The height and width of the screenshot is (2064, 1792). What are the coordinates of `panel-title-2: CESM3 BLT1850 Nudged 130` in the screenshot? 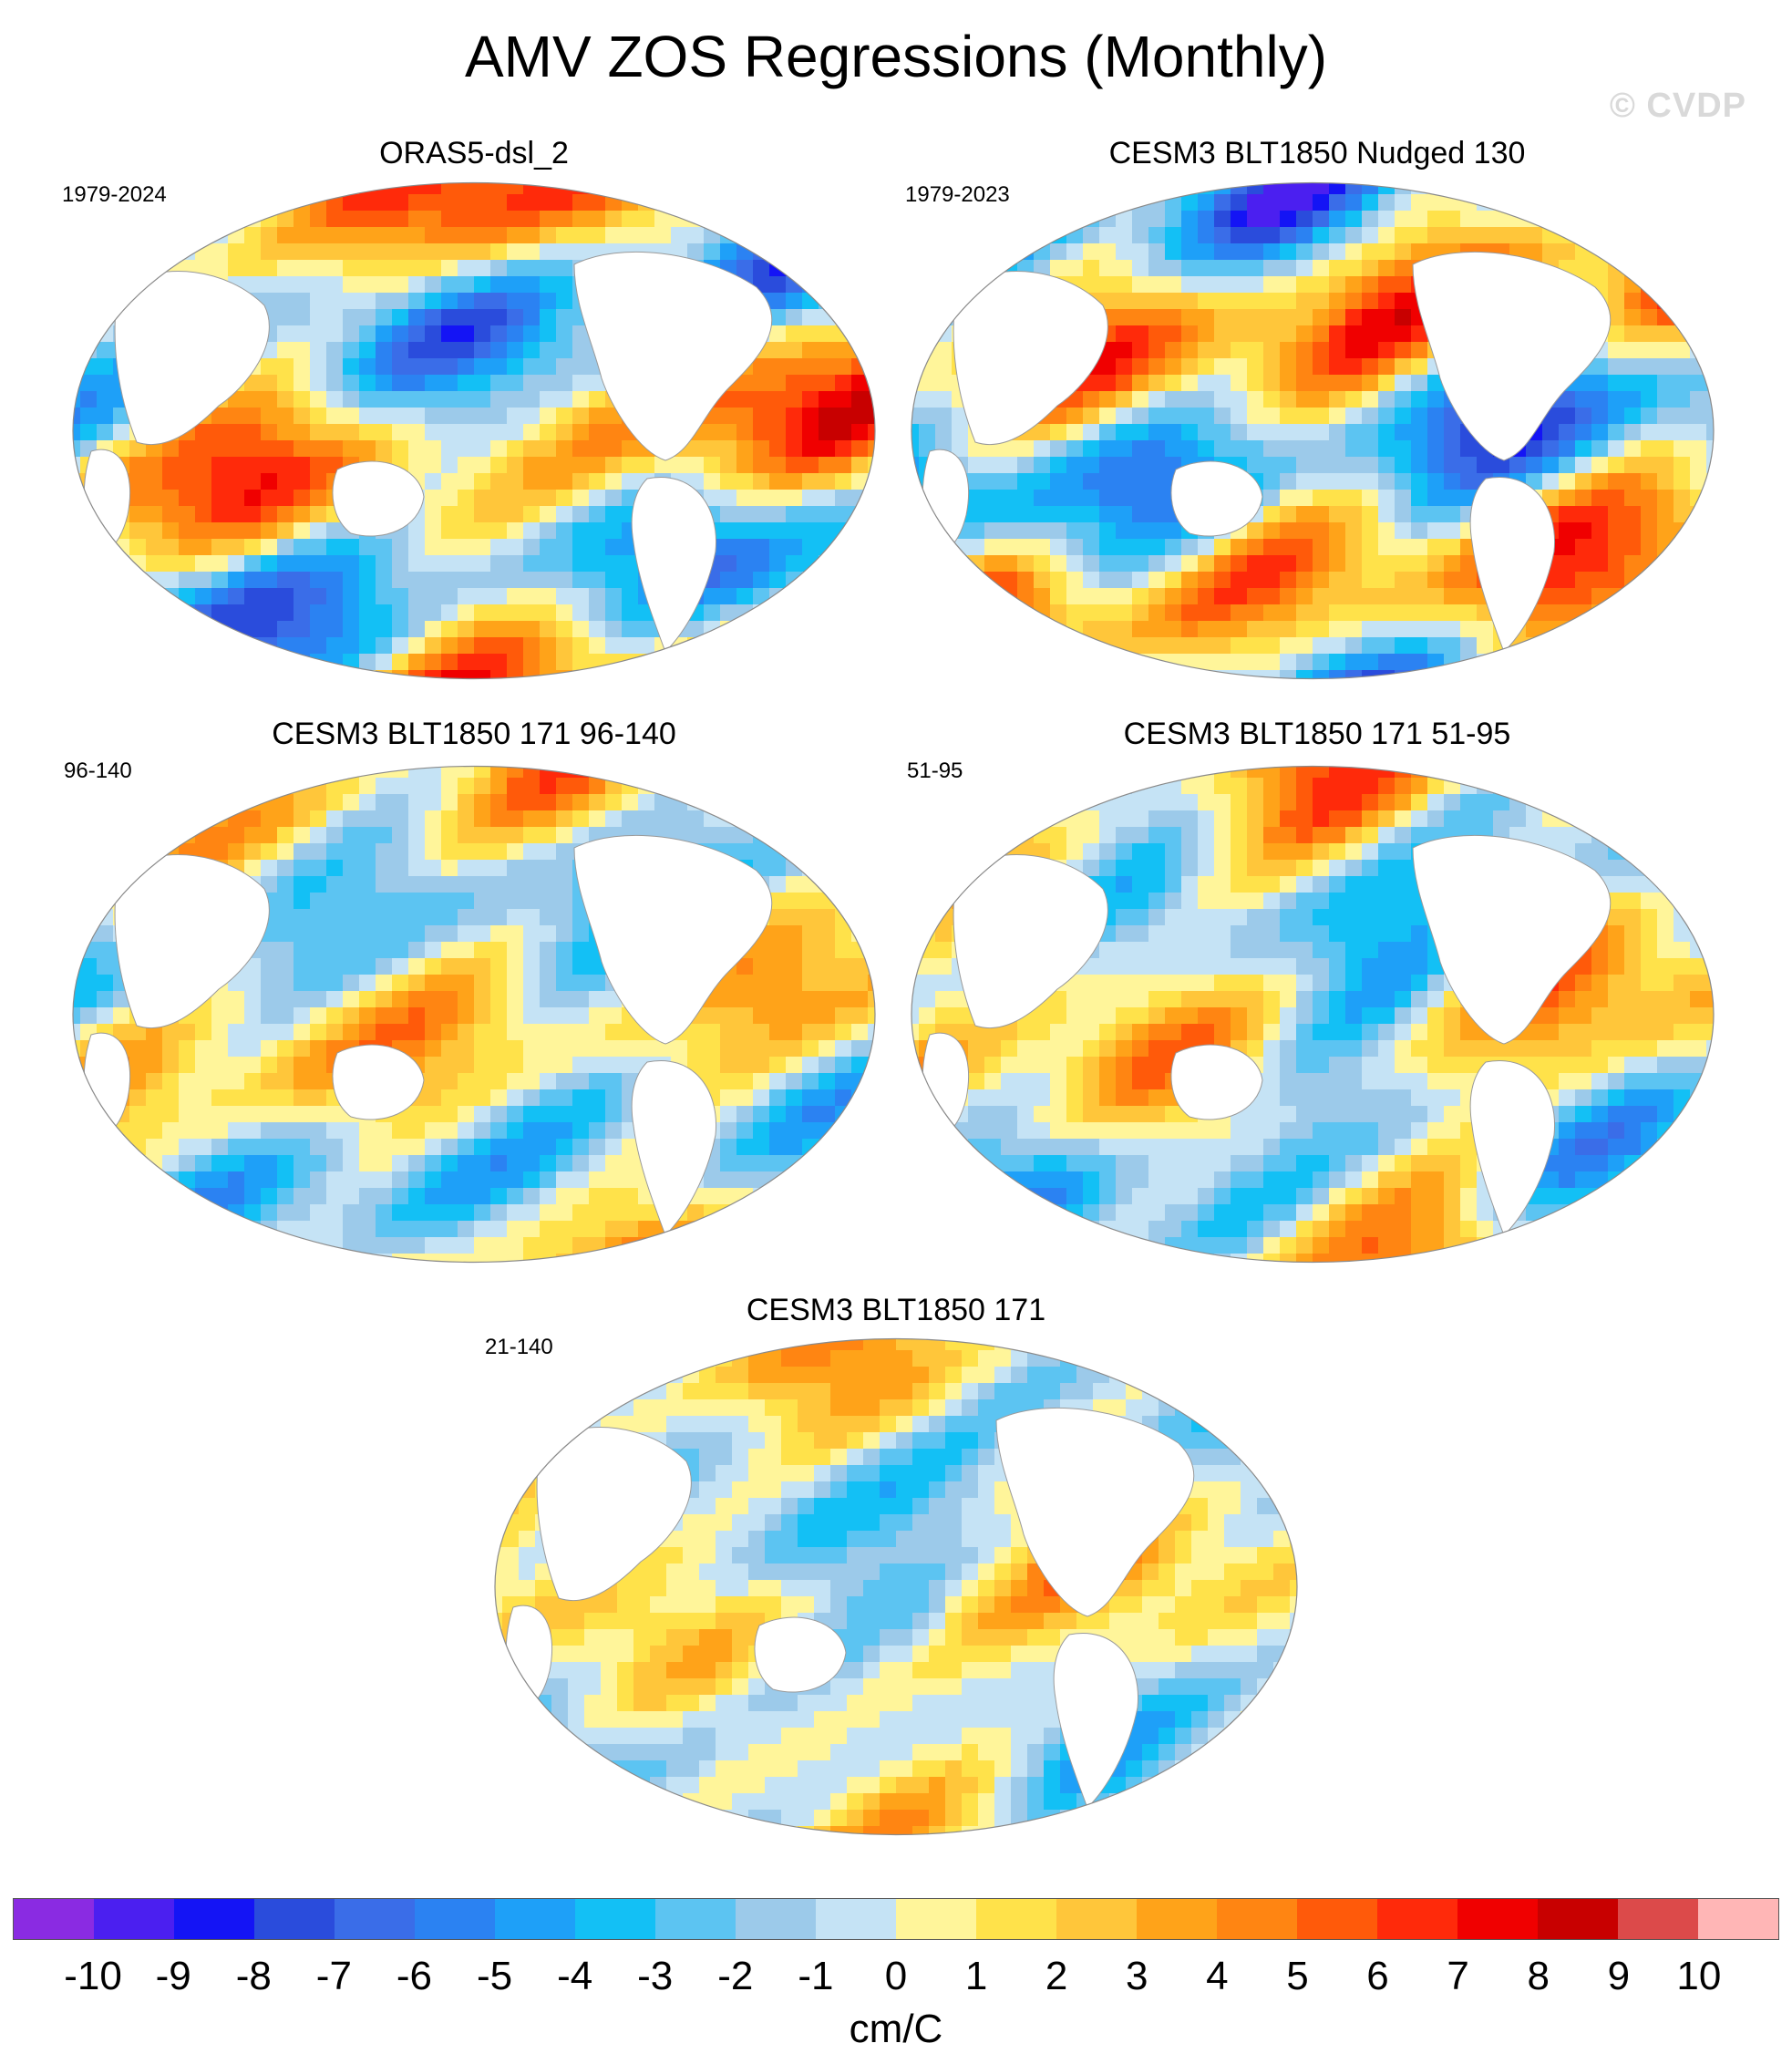 It's located at (1317, 153).